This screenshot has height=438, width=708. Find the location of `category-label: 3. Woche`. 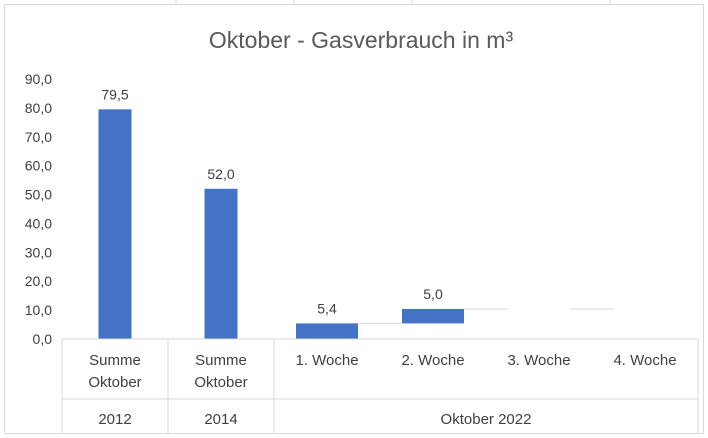

category-label: 3. Woche is located at coordinates (538, 360).